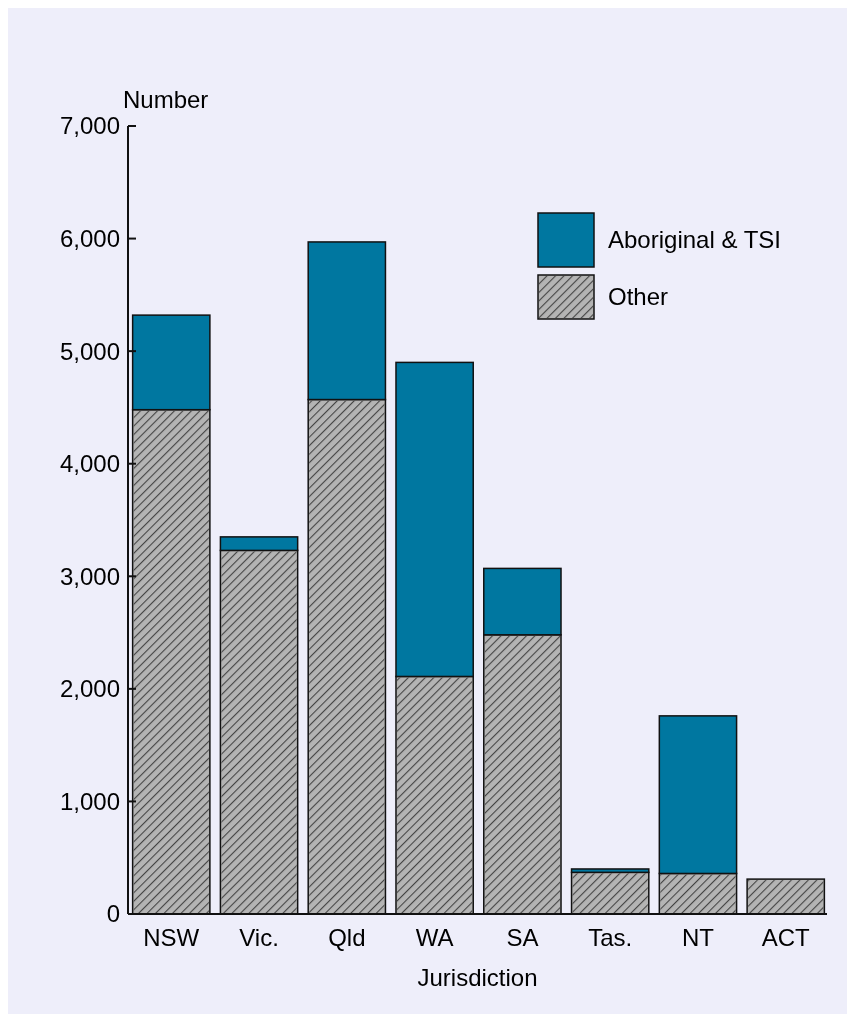  What do you see at coordinates (347, 937) in the screenshot?
I see `x-tick-label: Qld` at bounding box center [347, 937].